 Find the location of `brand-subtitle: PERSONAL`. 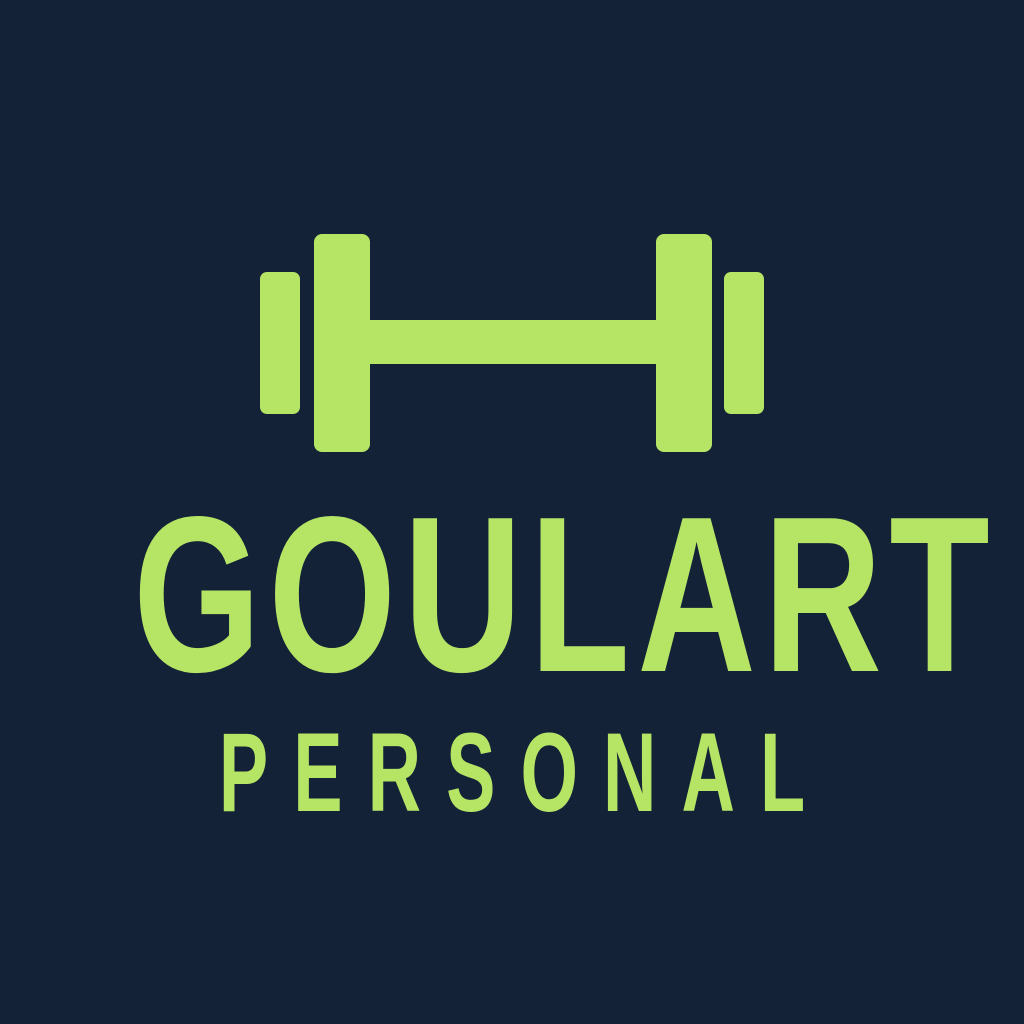

brand-subtitle: PERSONAL is located at coordinates (524, 772).